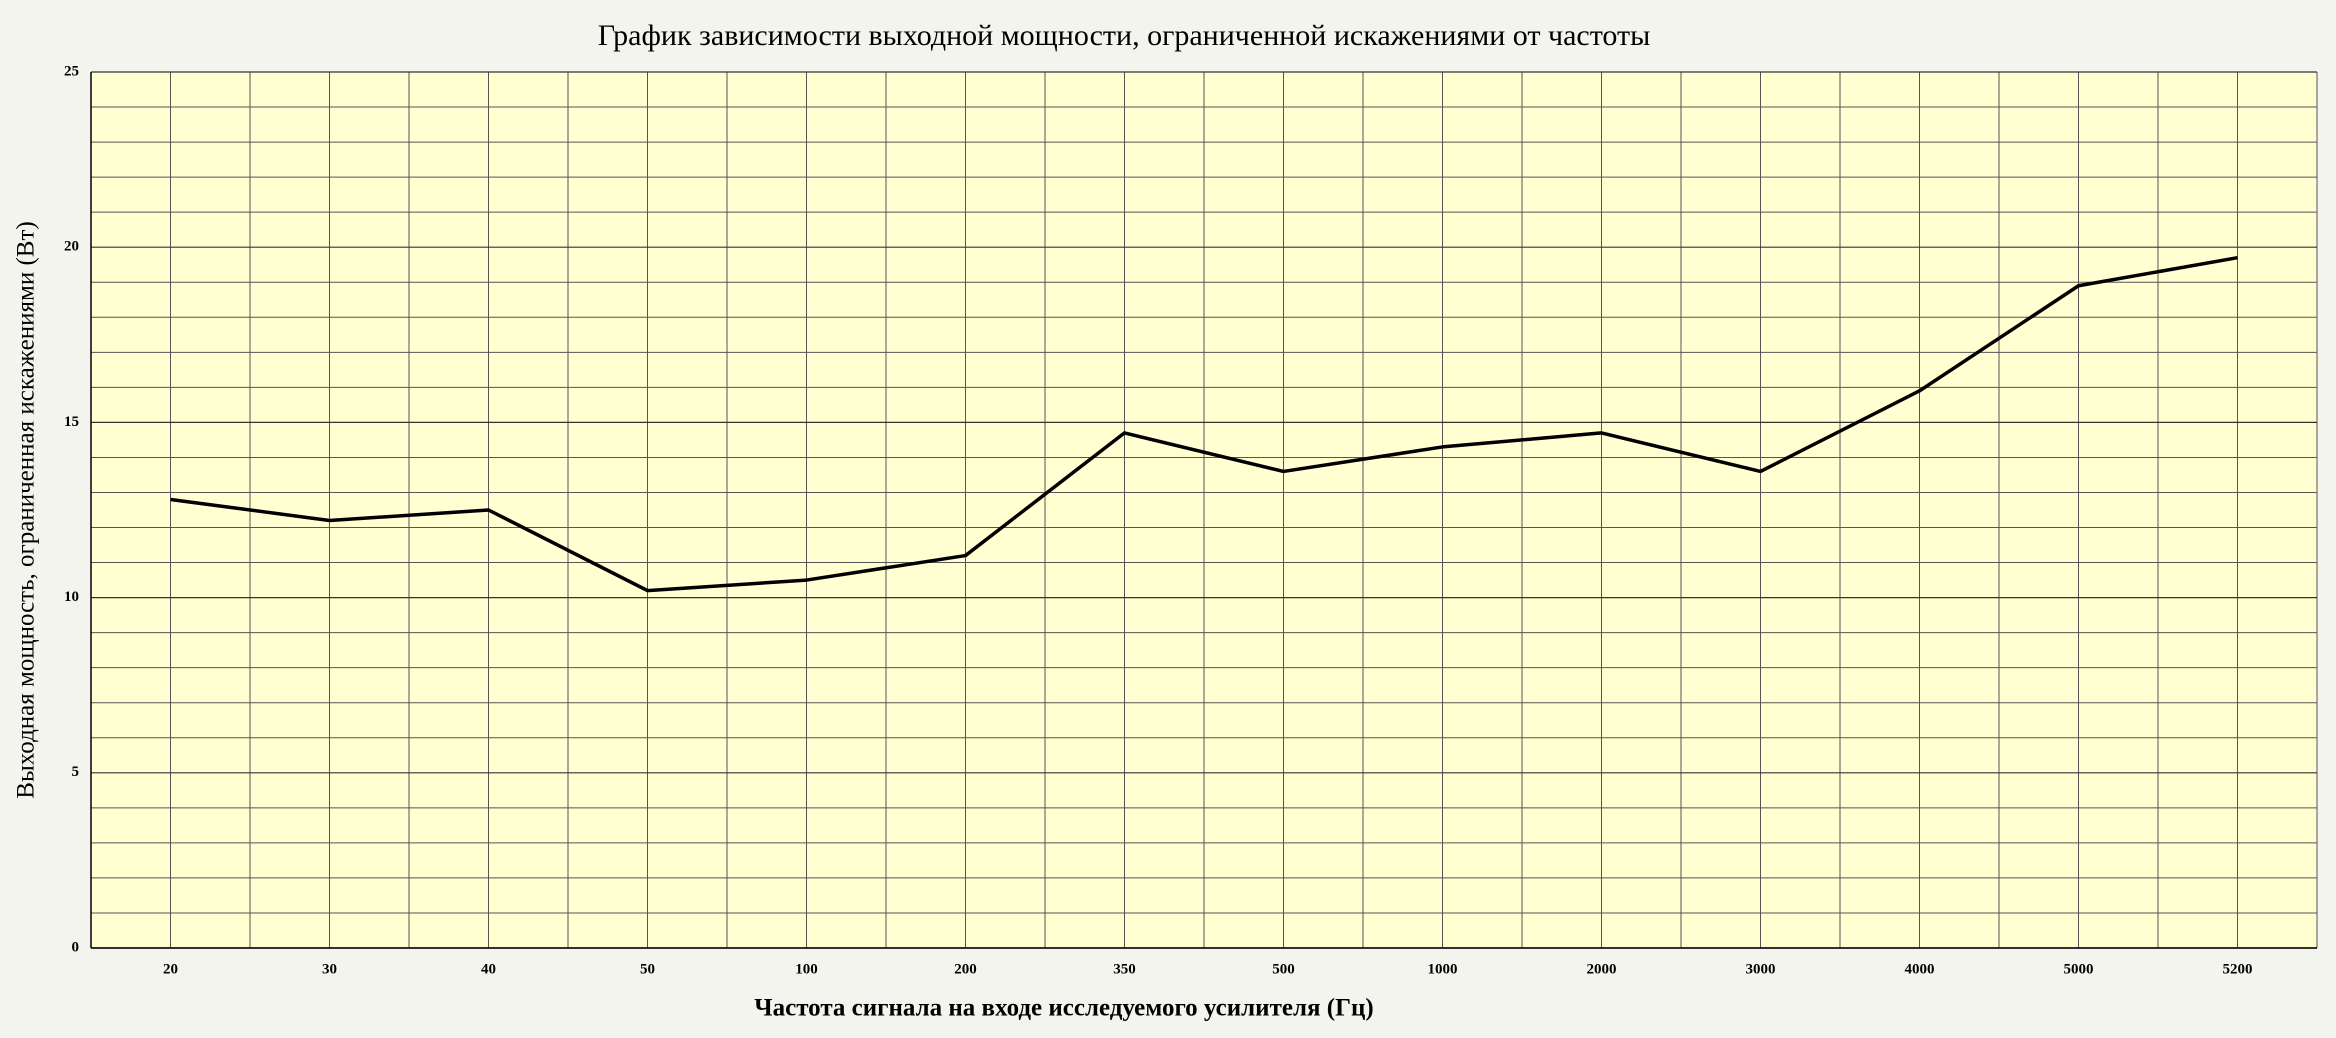 The image size is (2336, 1038). Describe the element at coordinates (488, 969) in the screenshot. I see `x-tick-label: 40` at that location.